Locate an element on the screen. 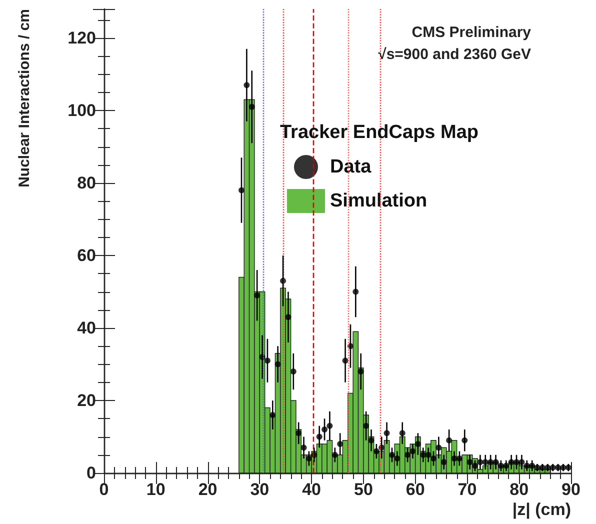  x-tick-label: 90 is located at coordinates (571, 489).